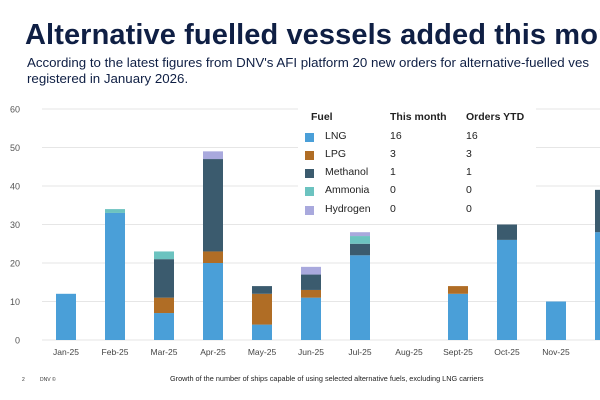  Describe the element at coordinates (347, 190) in the screenshot. I see `legend-fuel: Ammonia` at that location.